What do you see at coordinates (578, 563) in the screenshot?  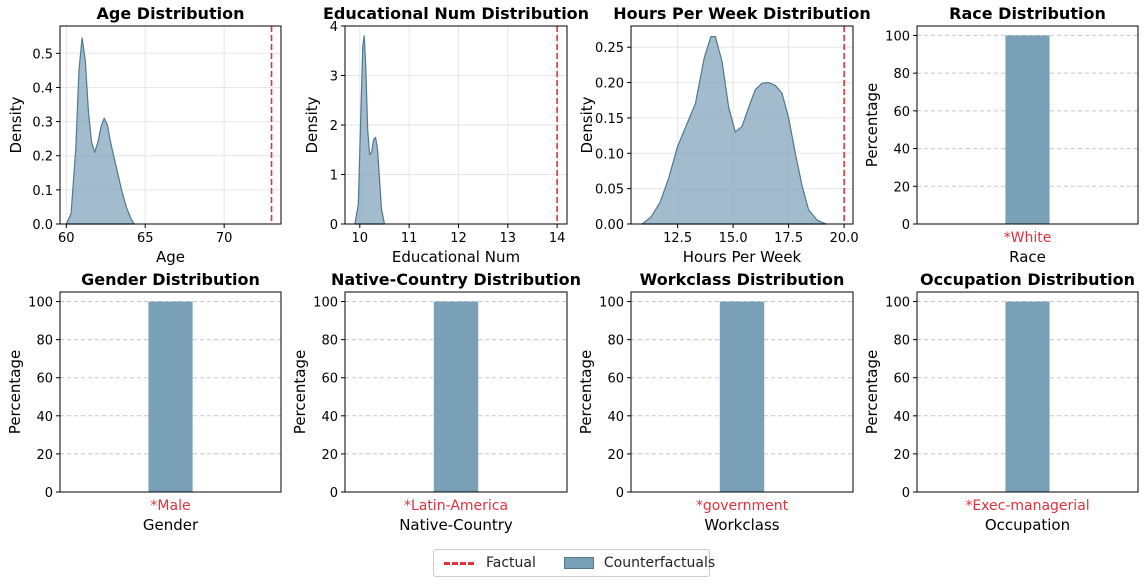 I see `legend-counterfactual-swatch` at bounding box center [578, 563].